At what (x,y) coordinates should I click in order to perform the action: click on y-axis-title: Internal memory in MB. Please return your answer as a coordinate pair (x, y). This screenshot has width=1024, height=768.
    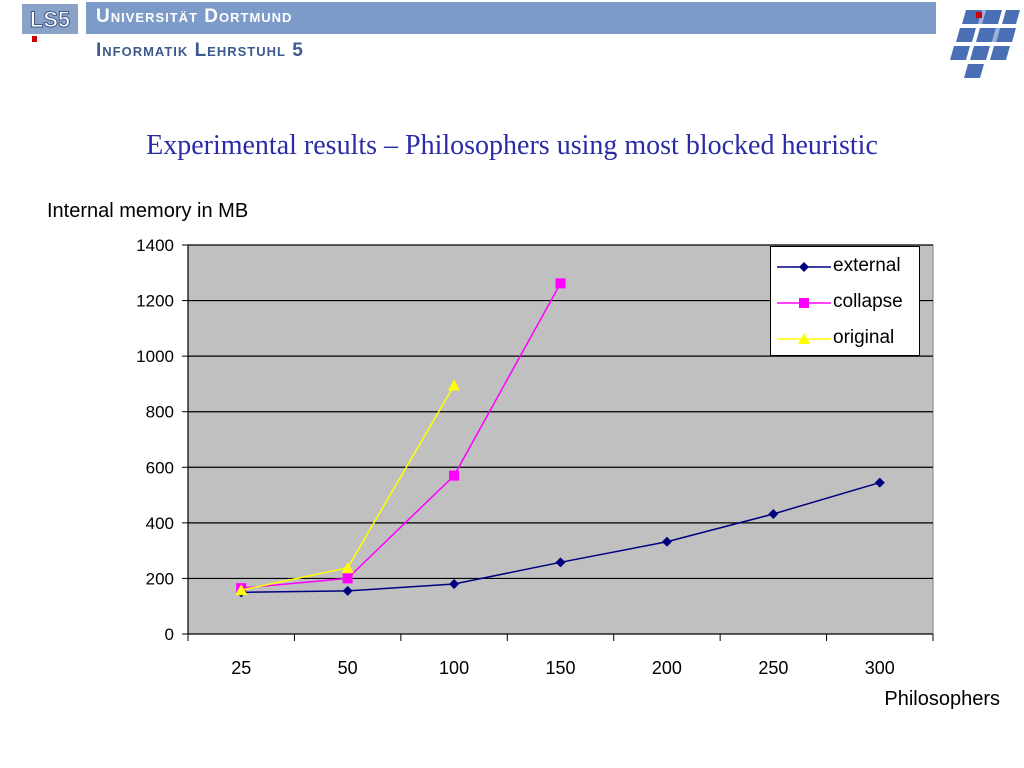
    Looking at the image, I should click on (148, 211).